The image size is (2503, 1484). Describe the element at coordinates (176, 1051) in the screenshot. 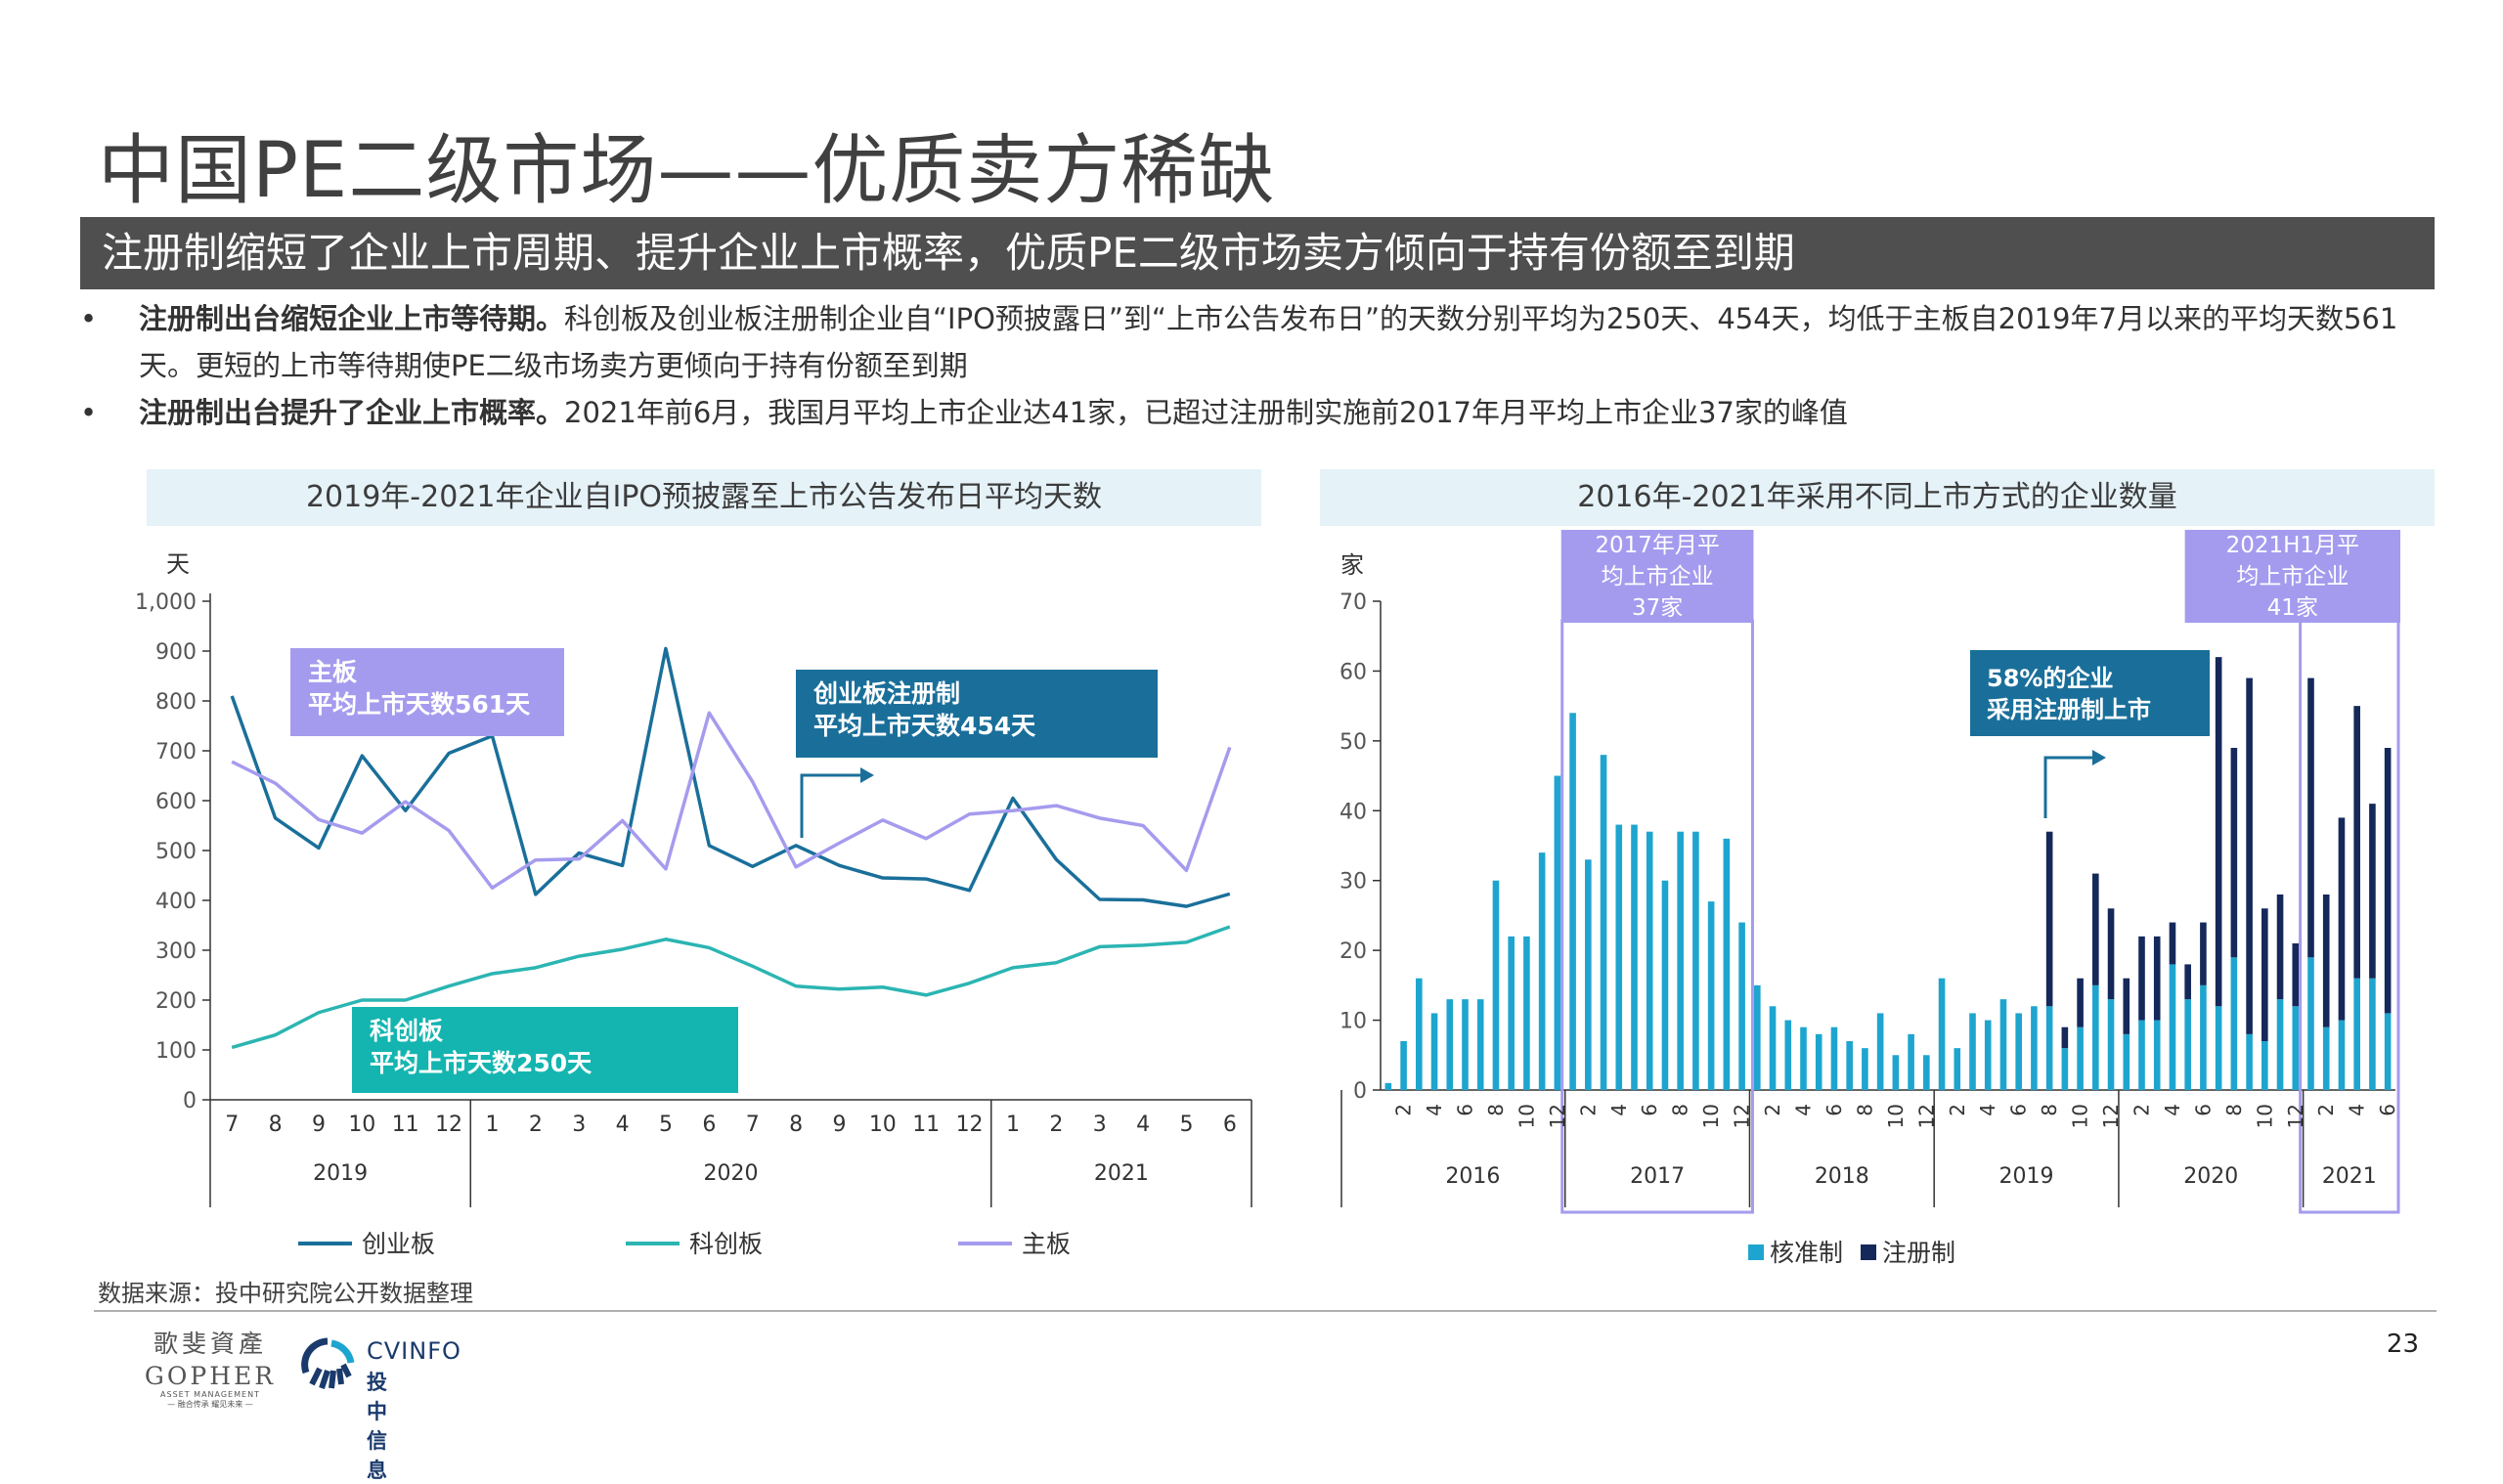

I see `y-tick-label: 100` at that location.